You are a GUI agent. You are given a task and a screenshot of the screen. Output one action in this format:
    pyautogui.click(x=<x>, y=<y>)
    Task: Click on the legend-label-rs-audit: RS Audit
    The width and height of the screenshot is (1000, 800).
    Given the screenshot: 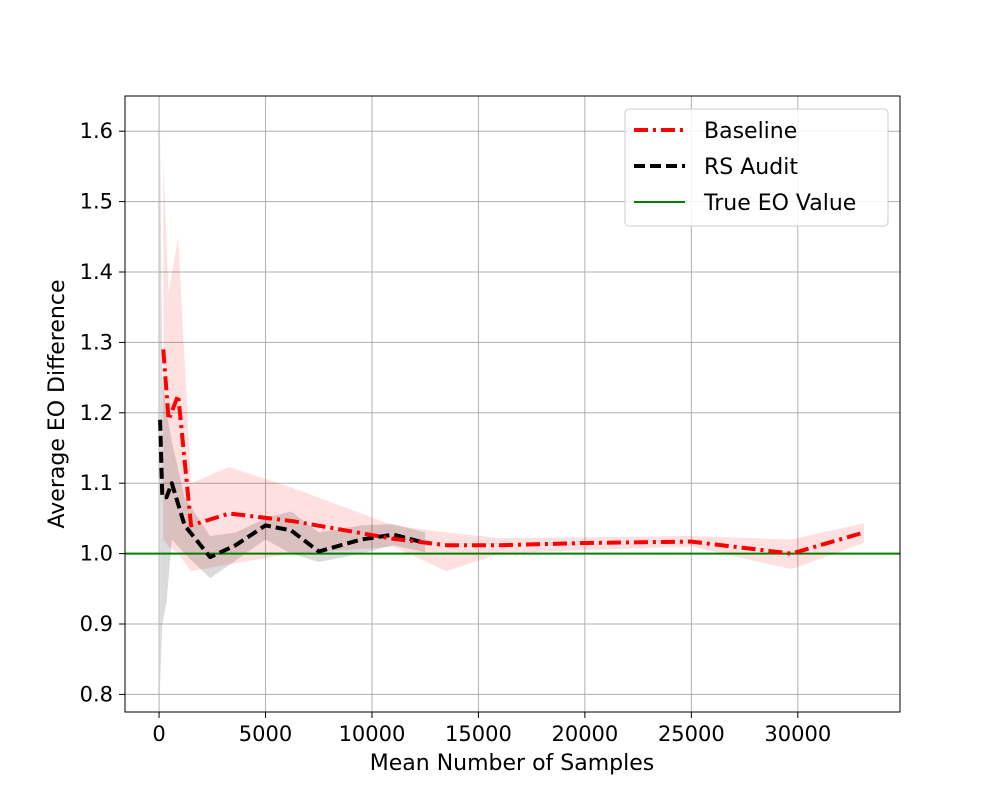 What is the action you would take?
    pyautogui.click(x=751, y=167)
    